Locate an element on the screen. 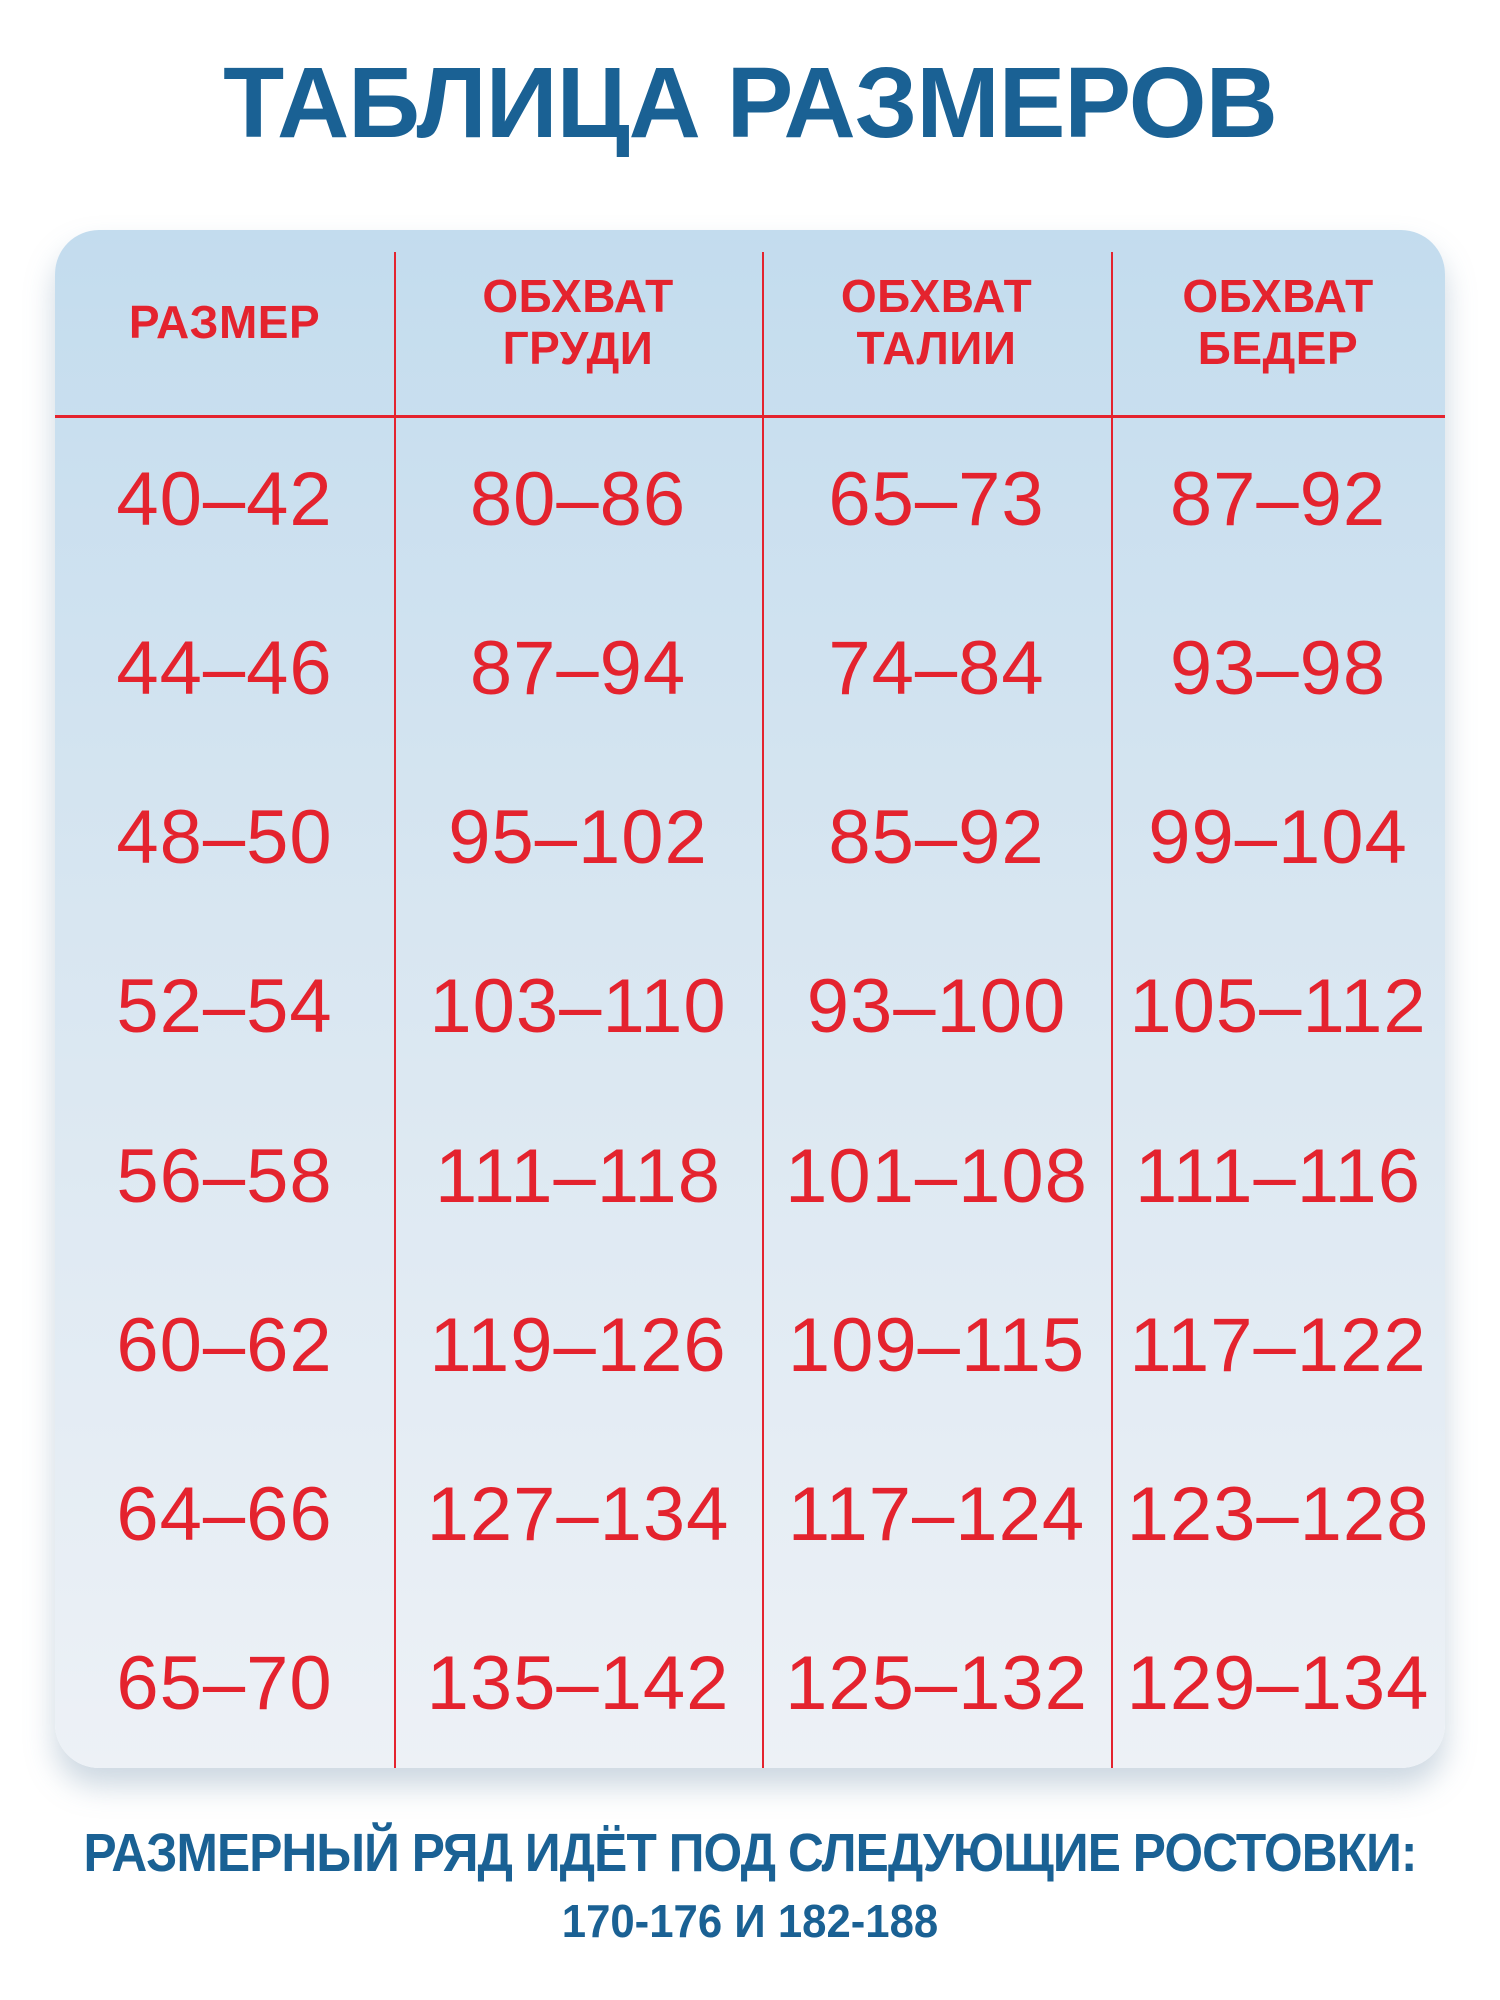 Image resolution: width=1500 pixels, height=2000 pixels. table-cell: 64–66 is located at coordinates (224, 1514).